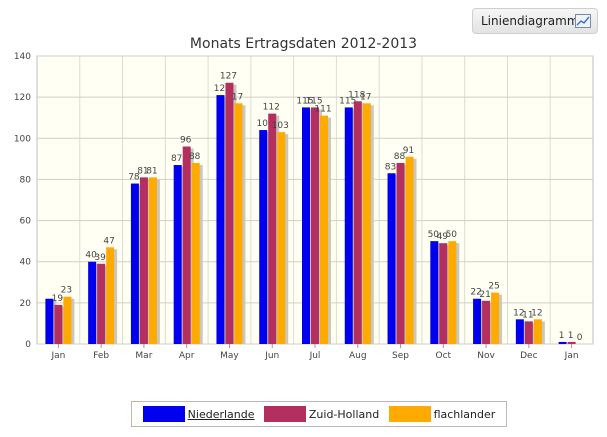  I want to click on data-label: 0, so click(580, 338).